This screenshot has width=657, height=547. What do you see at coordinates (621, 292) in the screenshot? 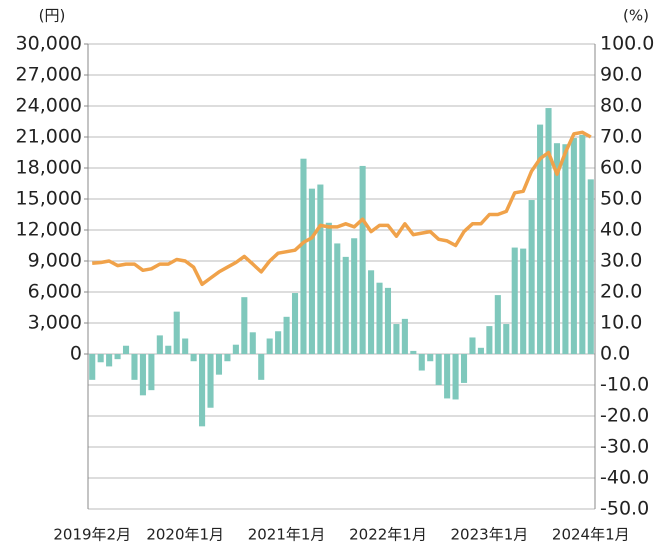
I see `y2-tick-label: 20.0` at bounding box center [621, 292].